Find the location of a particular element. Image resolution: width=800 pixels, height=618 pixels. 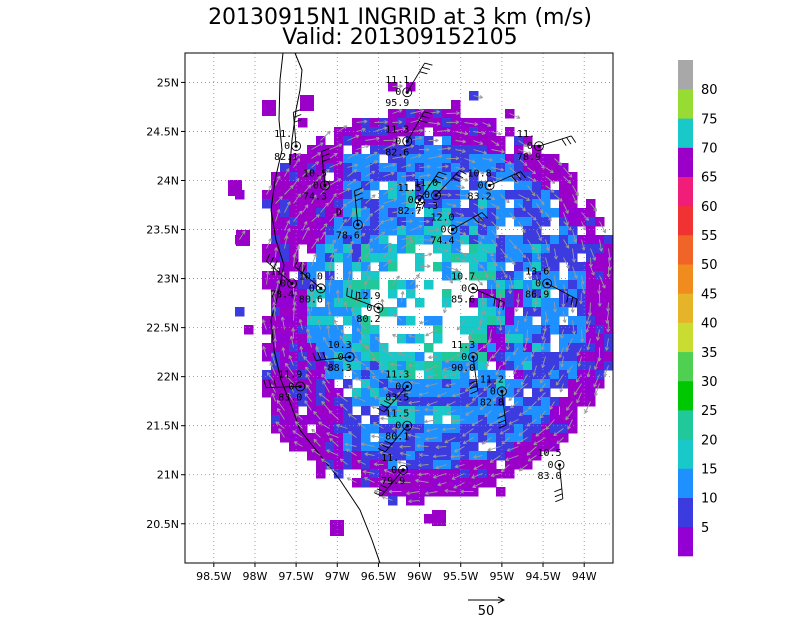

station-value-bottom: 82.7 is located at coordinates (410, 211).